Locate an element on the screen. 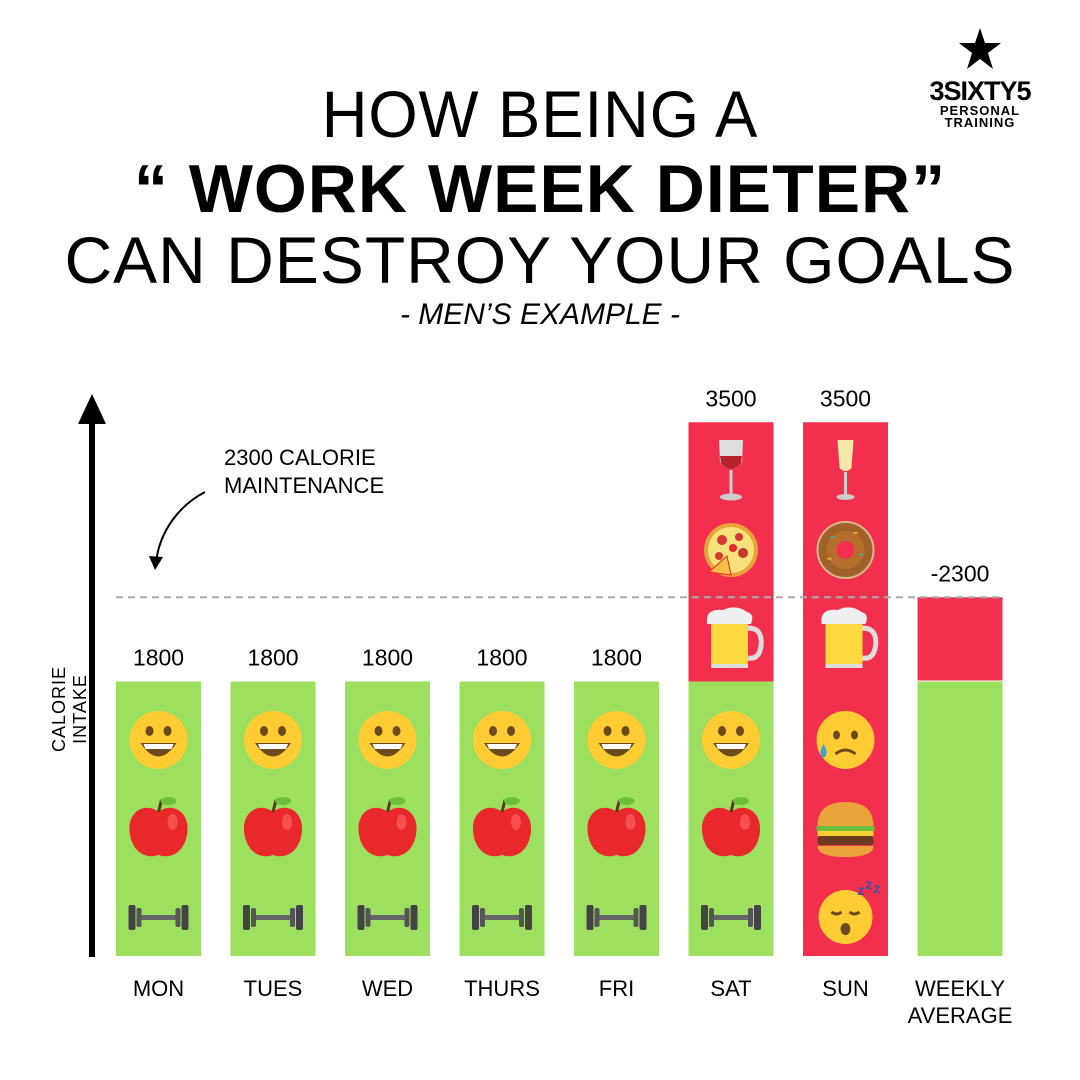 This screenshot has height=1080, width=1080. title-line-1: HOW BEING A is located at coordinates (540, 114).